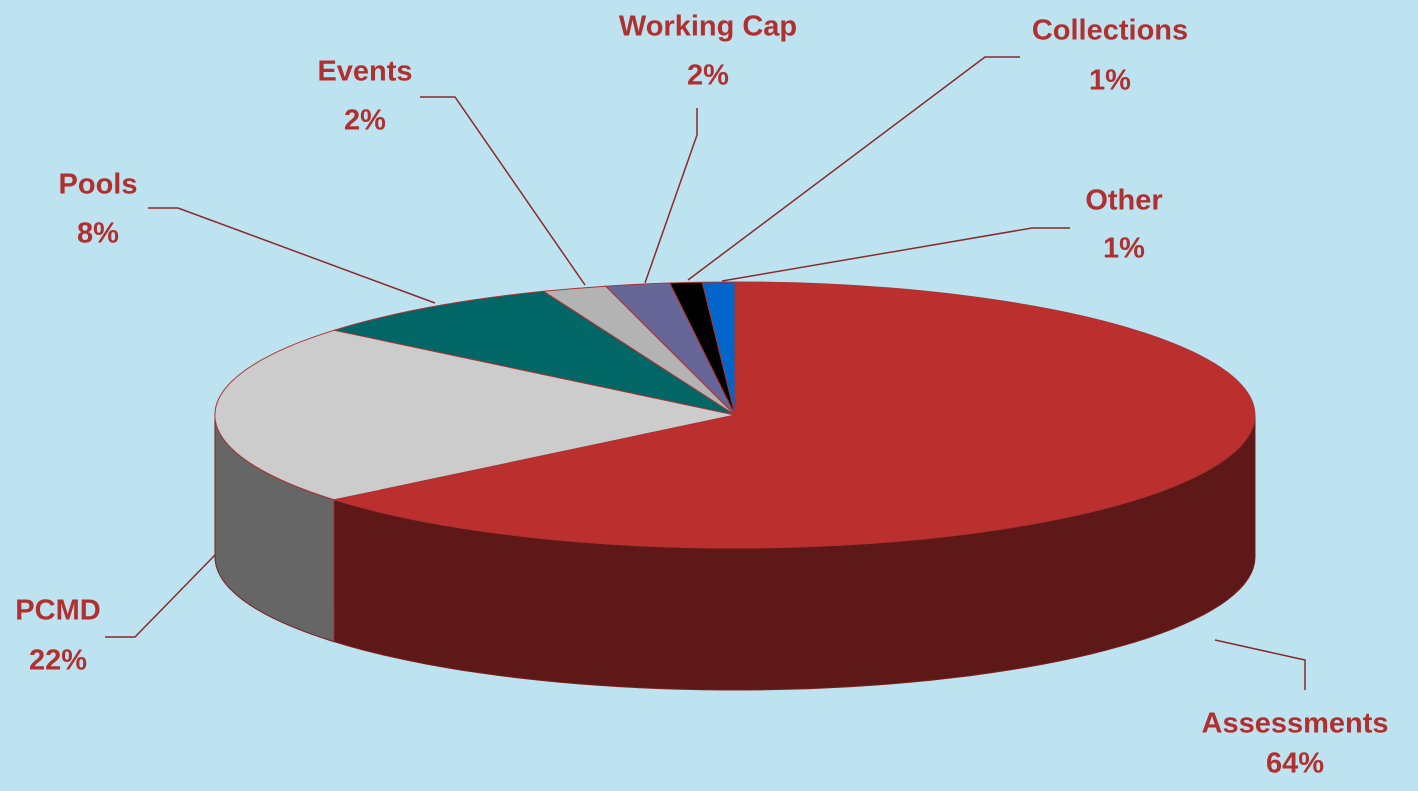  I want to click on slice-label: Pools, so click(98, 185).